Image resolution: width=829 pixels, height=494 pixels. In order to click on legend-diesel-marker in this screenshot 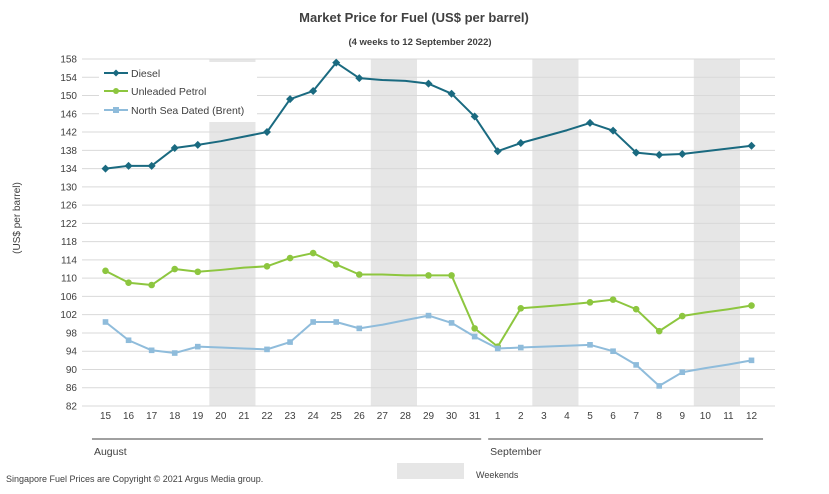, I will do `click(116, 73)`.